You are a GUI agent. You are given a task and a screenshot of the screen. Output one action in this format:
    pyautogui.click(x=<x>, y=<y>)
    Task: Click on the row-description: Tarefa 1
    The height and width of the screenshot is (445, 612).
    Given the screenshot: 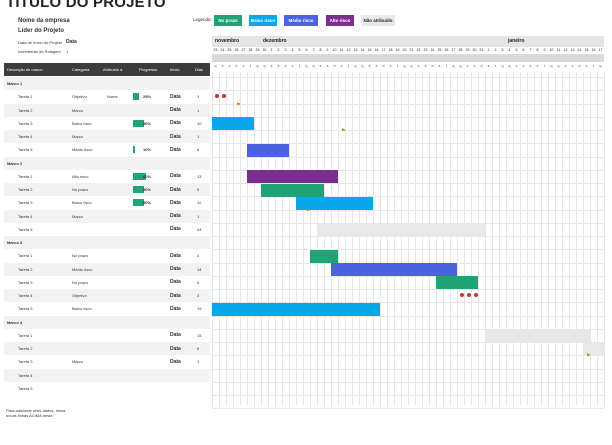 What is the action you would take?
    pyautogui.click(x=25, y=256)
    